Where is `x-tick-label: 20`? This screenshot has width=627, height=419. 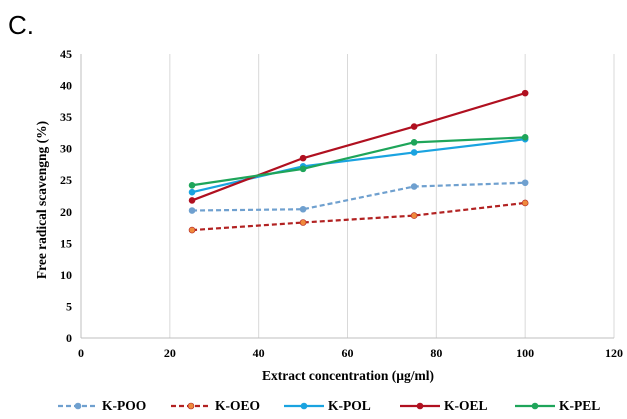
x-tick-label: 20 is located at coordinates (170, 353).